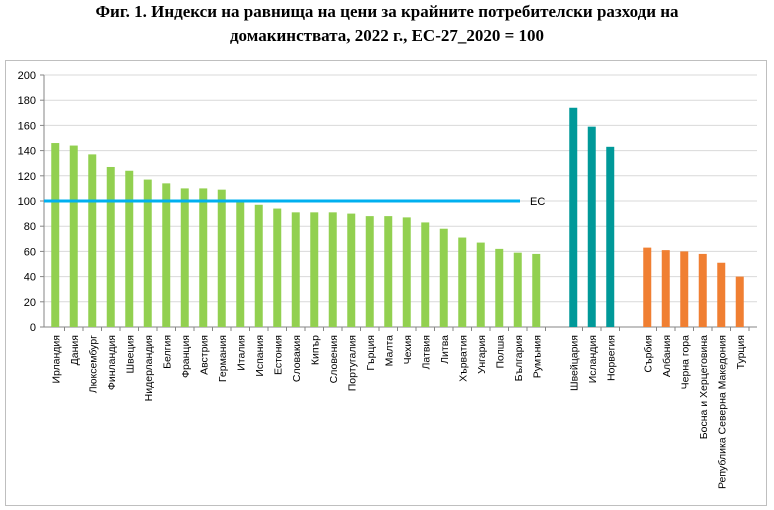  What do you see at coordinates (704, 387) in the screenshot?
I see `x-tick-label: Босна и Херцеговина` at bounding box center [704, 387].